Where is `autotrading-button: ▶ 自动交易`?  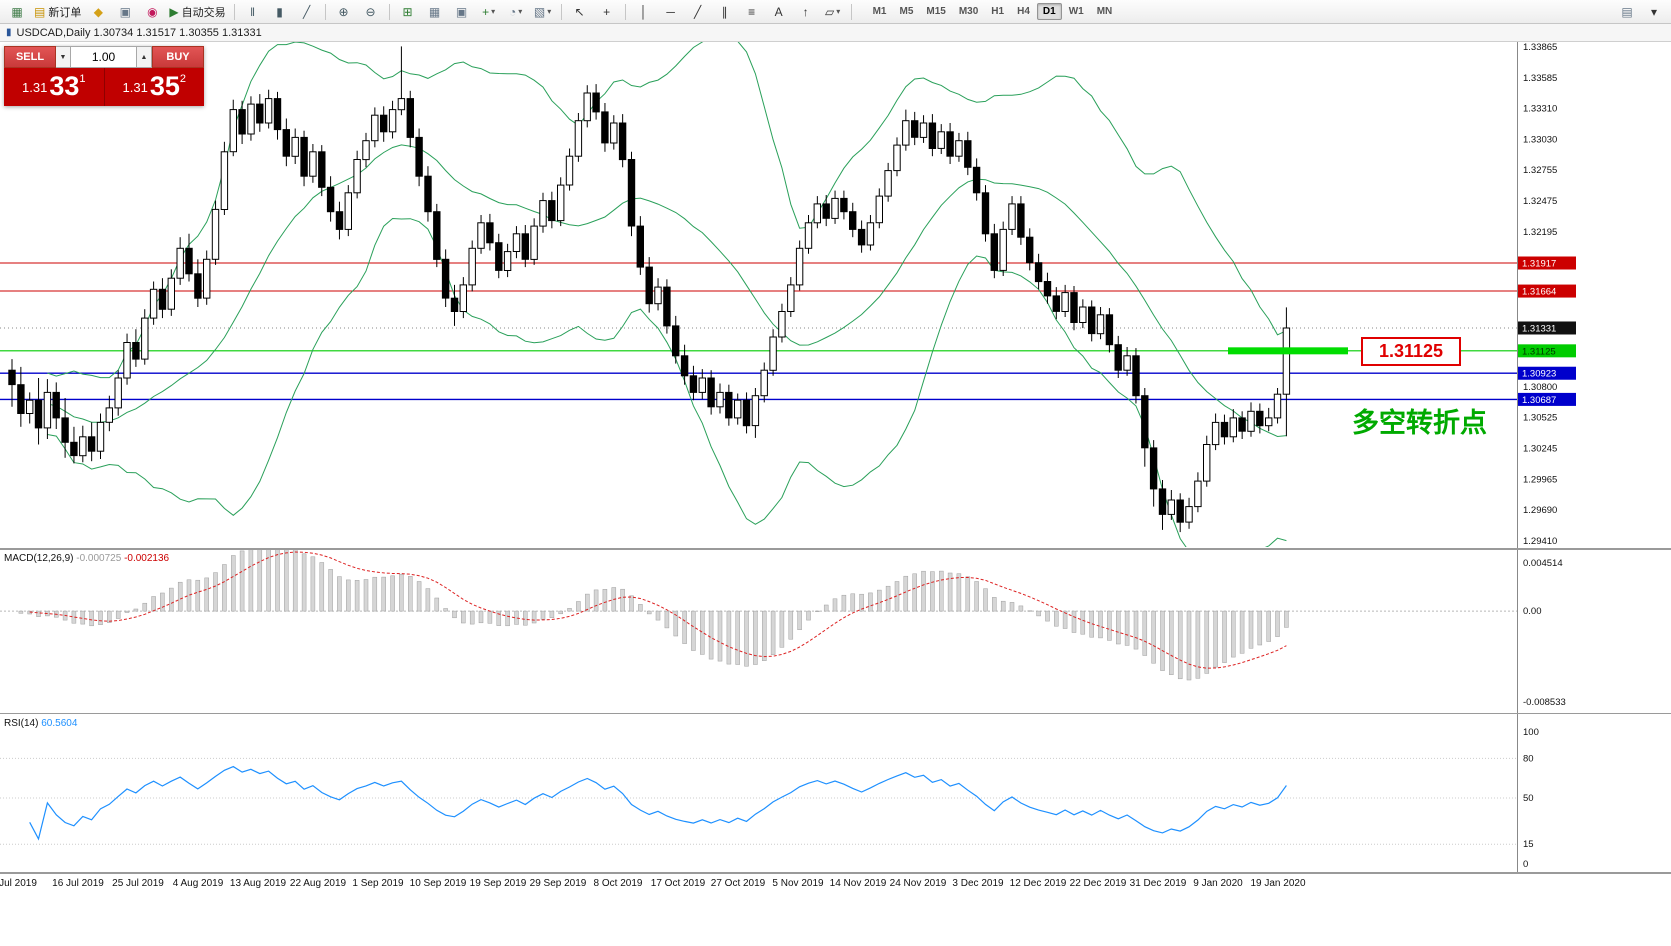
autotrading-button: ▶ 自动交易 is located at coordinates (197, 12).